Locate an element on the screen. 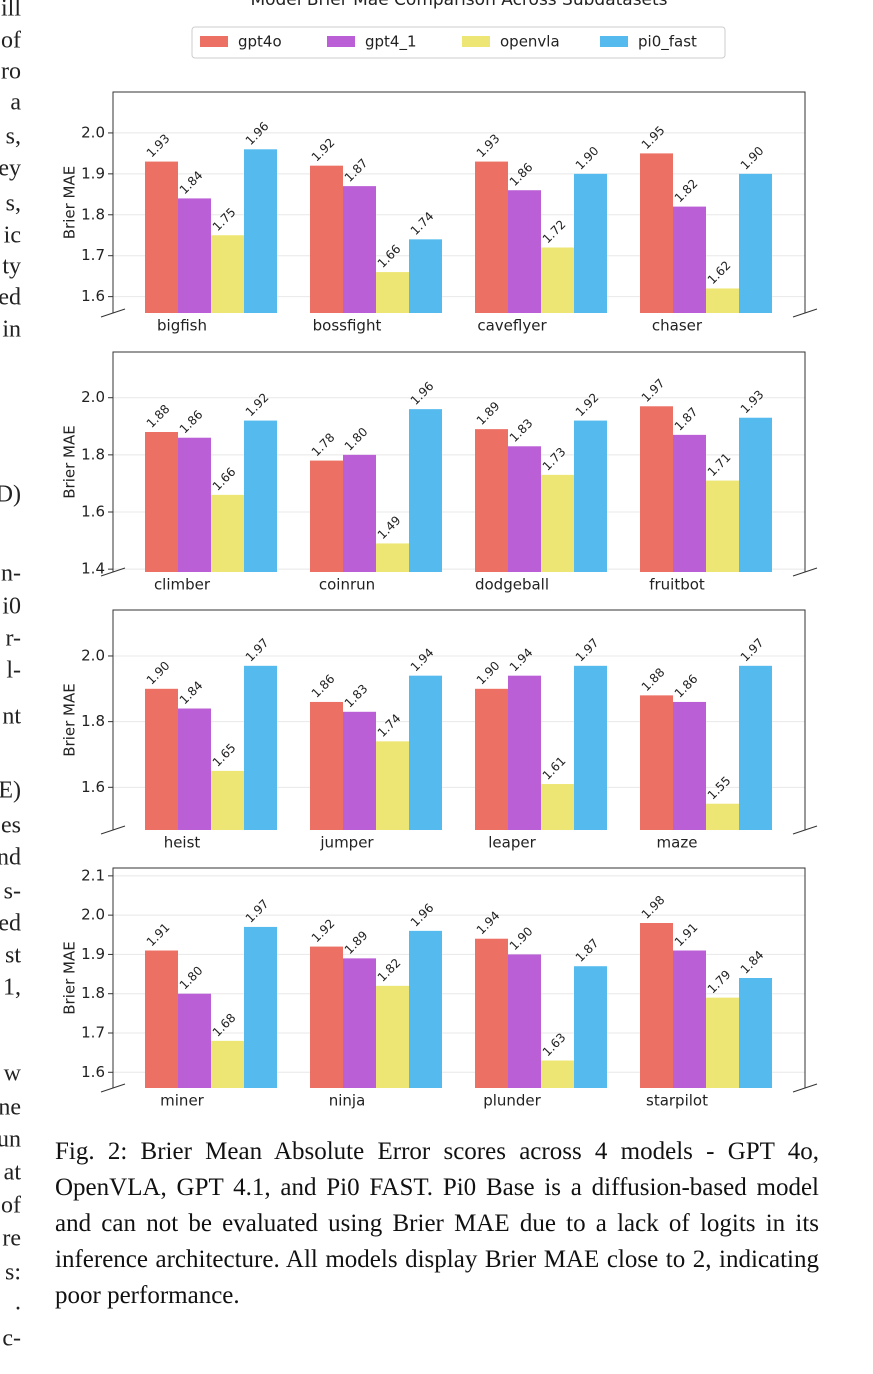  text-fragment: at is located at coordinates (13, 1173).